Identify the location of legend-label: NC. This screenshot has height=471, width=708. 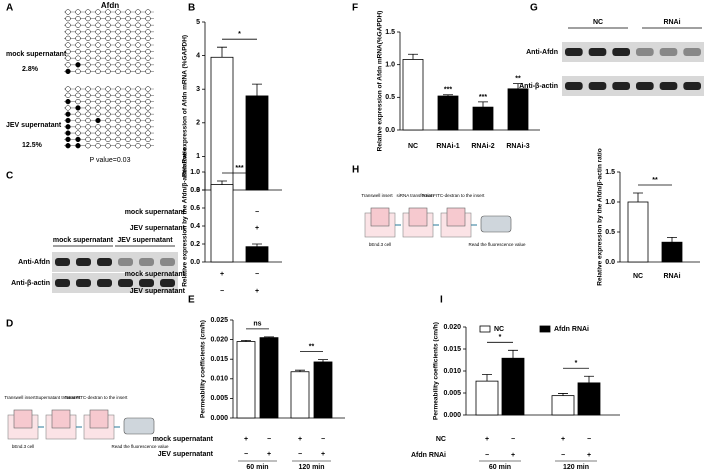
(499, 329).